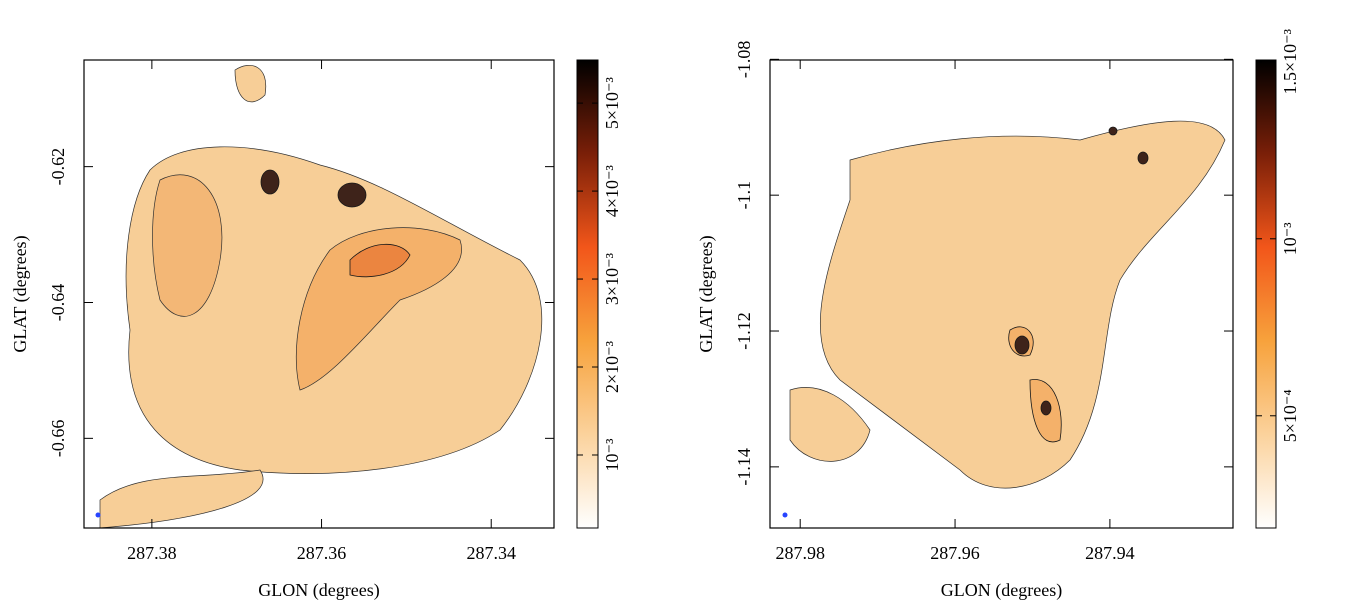  I want to click on x-tick-label: 287.98, so click(800, 553).